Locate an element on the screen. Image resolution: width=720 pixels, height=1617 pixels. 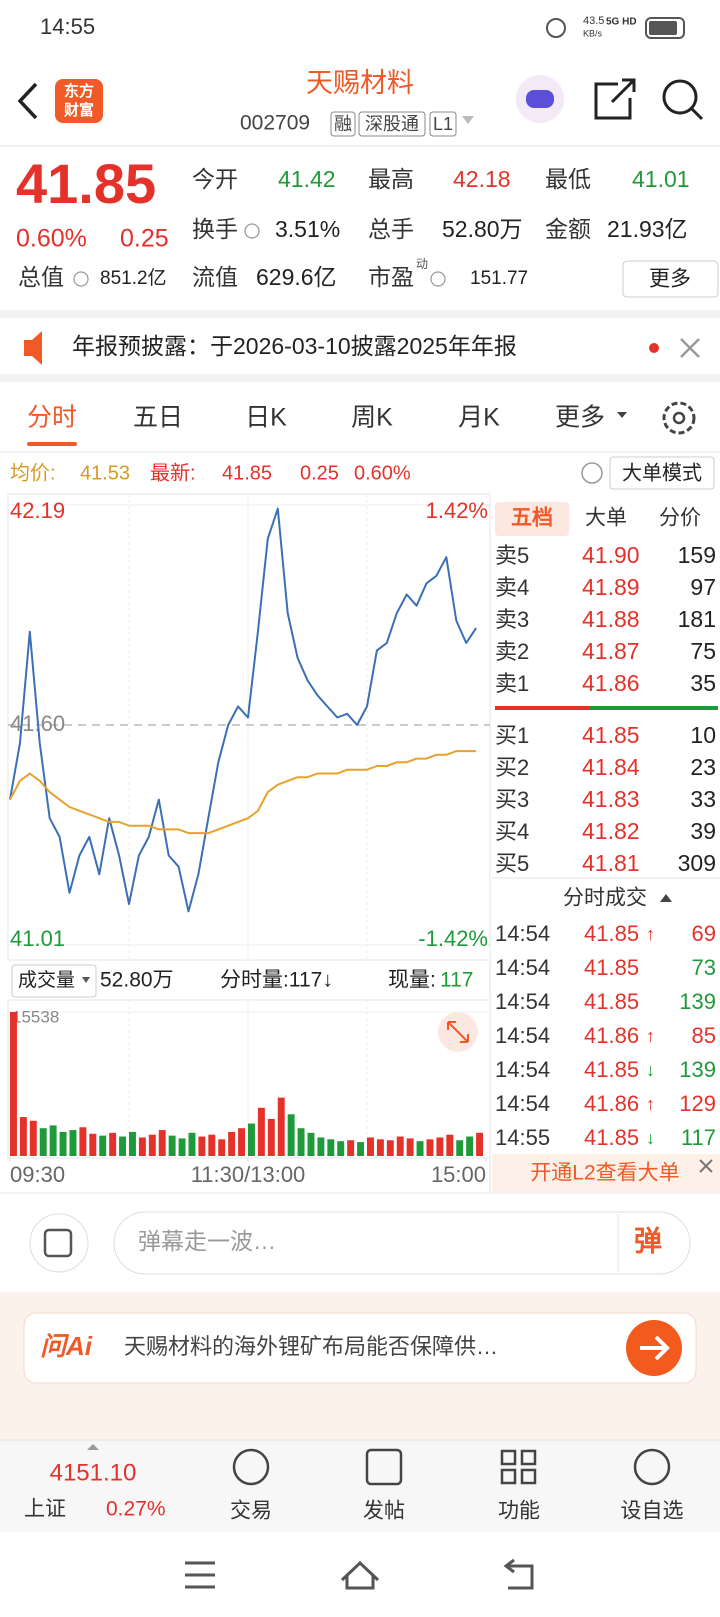
book-tab: 五档 is located at coordinates (532, 518).